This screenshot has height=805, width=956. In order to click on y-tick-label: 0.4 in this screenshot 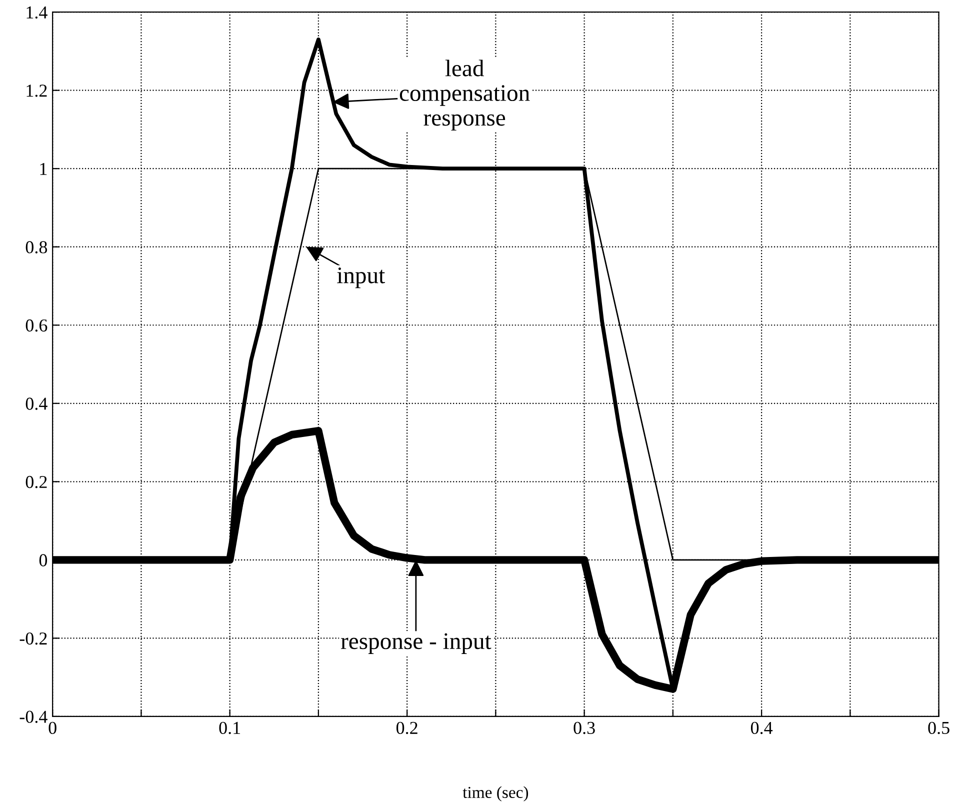, I will do `click(37, 404)`.